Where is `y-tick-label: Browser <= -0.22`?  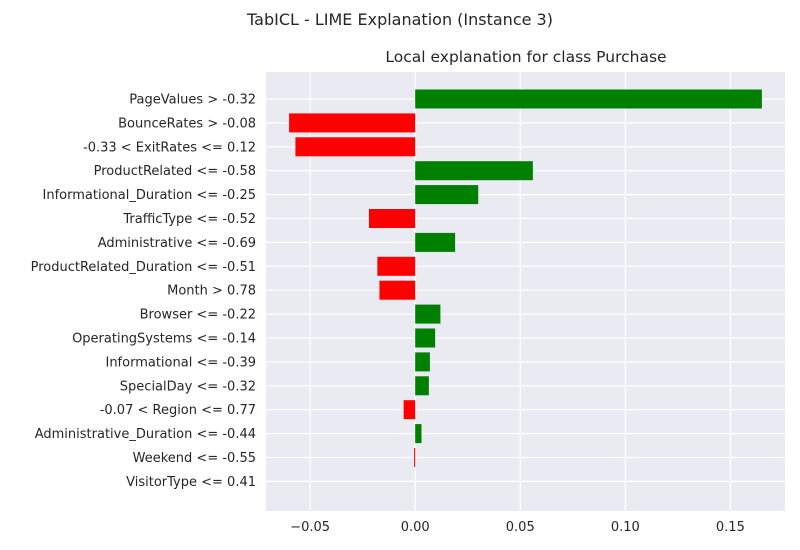 y-tick-label: Browser <= -0.22 is located at coordinates (198, 315).